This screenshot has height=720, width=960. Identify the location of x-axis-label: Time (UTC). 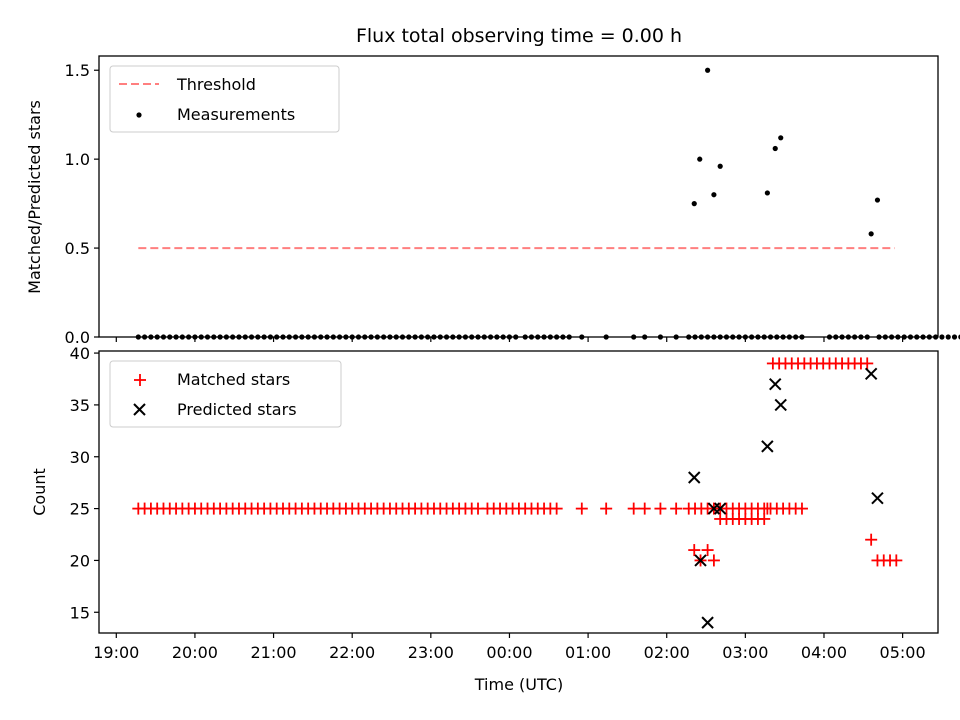
(518, 684).